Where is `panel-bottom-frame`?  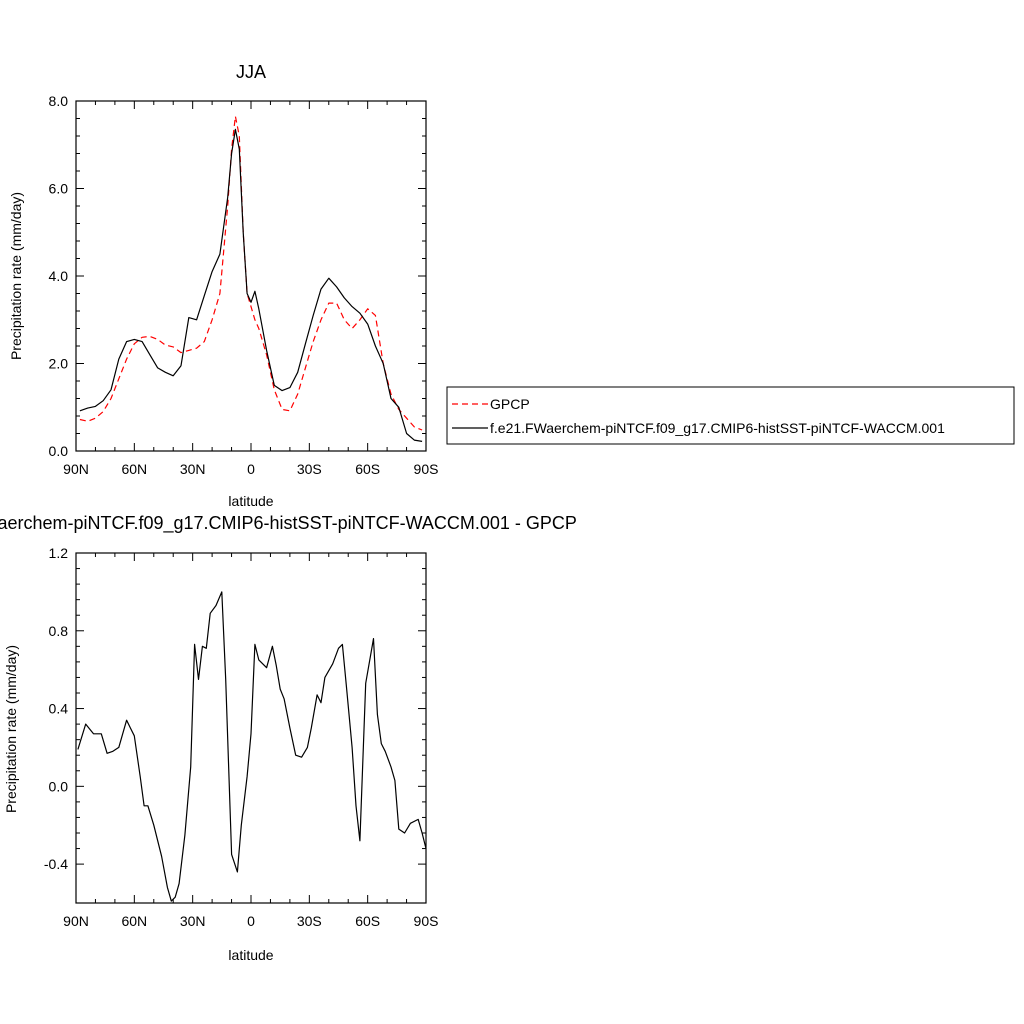 panel-bottom-frame is located at coordinates (251, 728).